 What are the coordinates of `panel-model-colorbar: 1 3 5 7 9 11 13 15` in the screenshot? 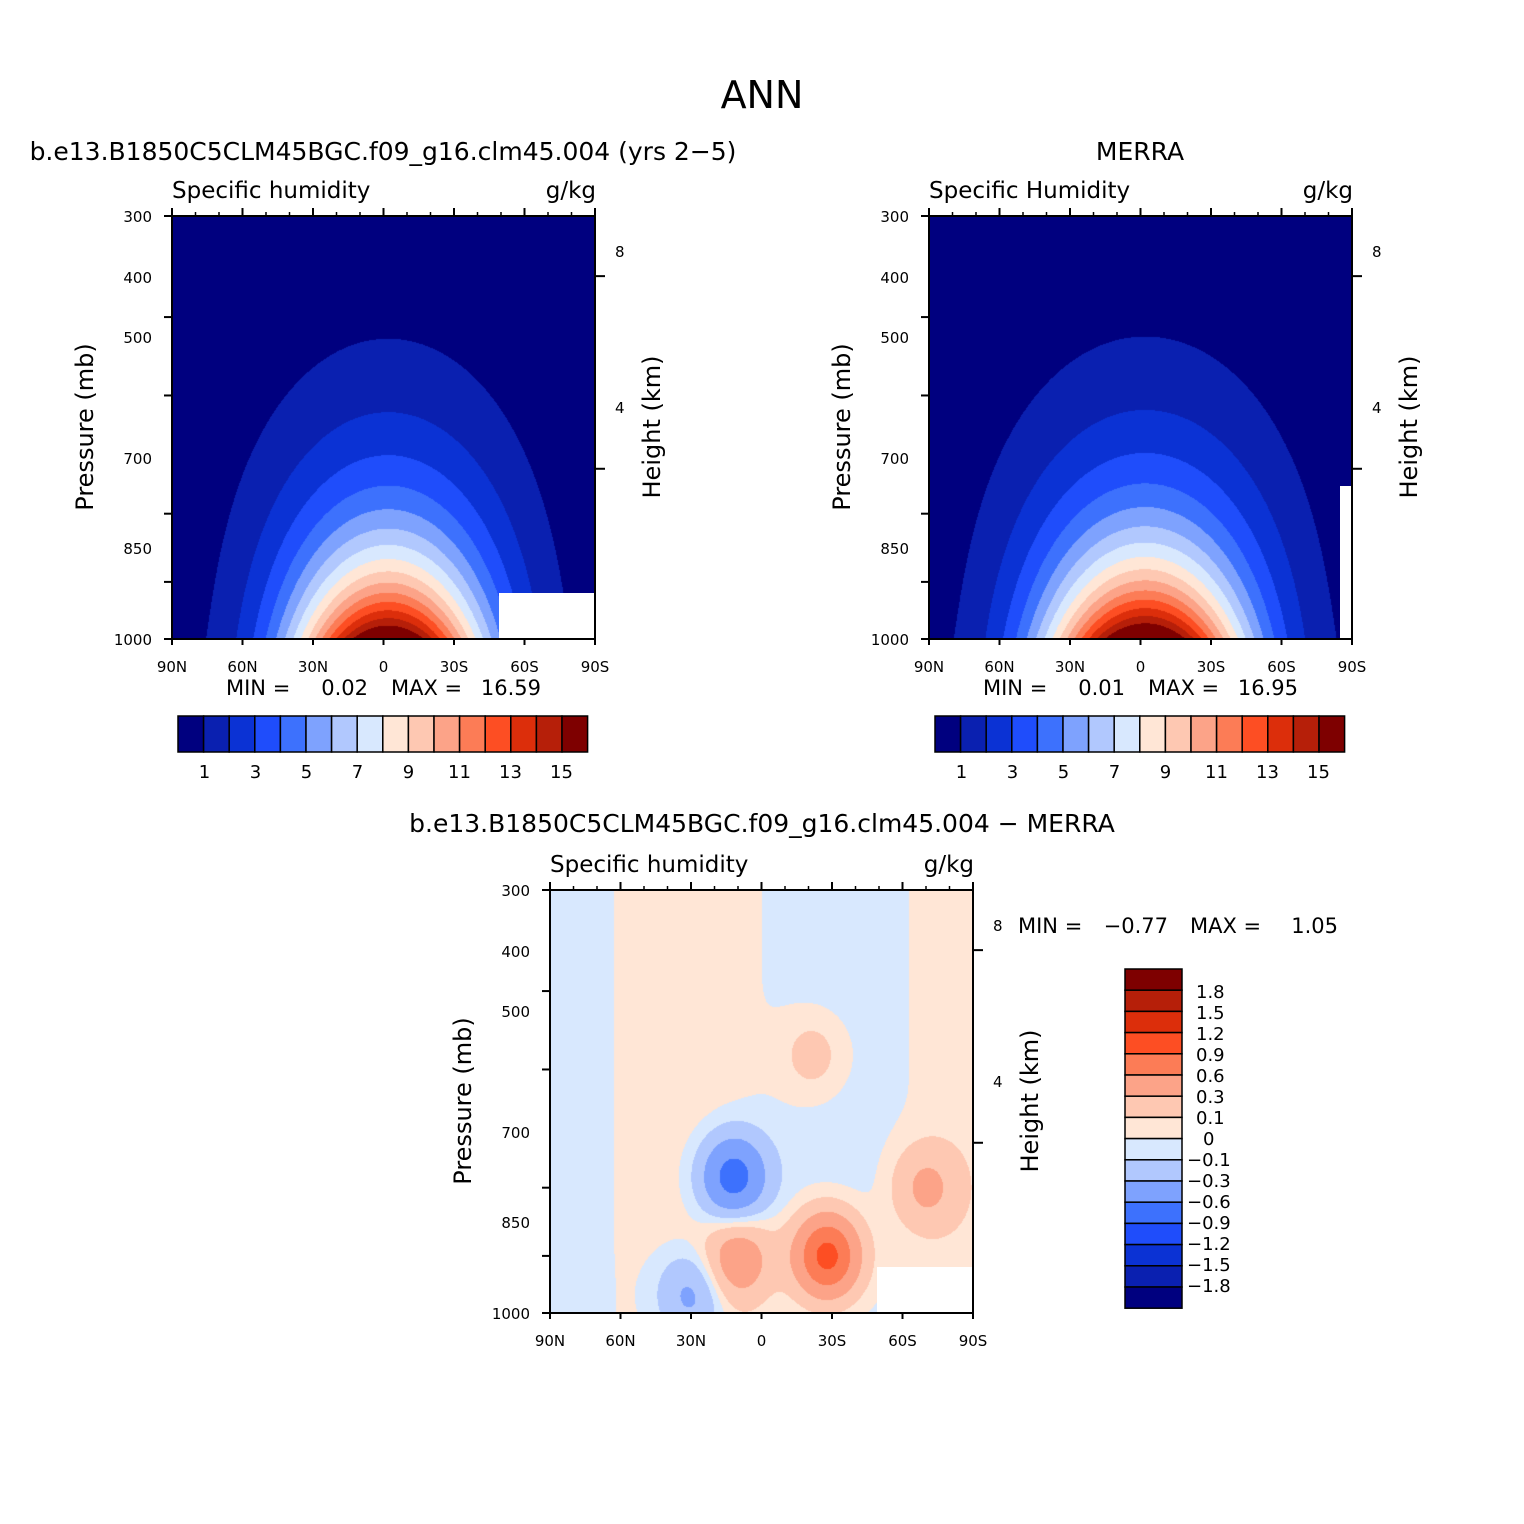 It's located at (383, 749).